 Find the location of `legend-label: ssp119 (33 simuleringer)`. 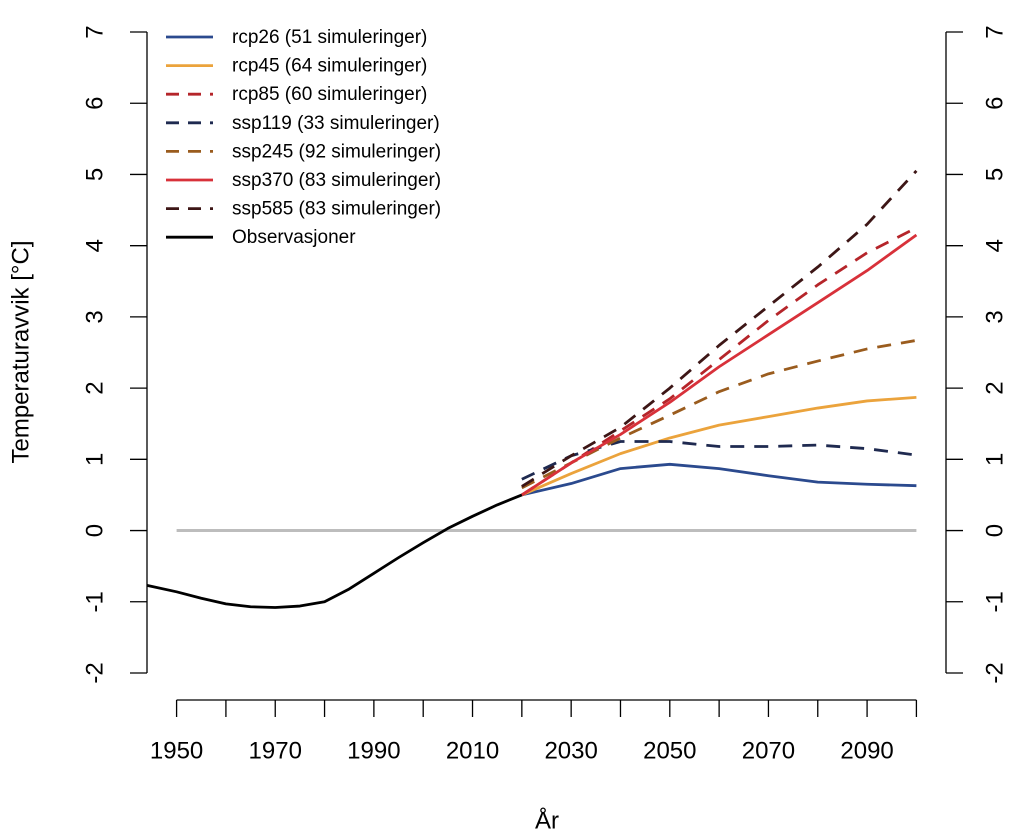

legend-label: ssp119 (33 simuleringer) is located at coordinates (336, 123).